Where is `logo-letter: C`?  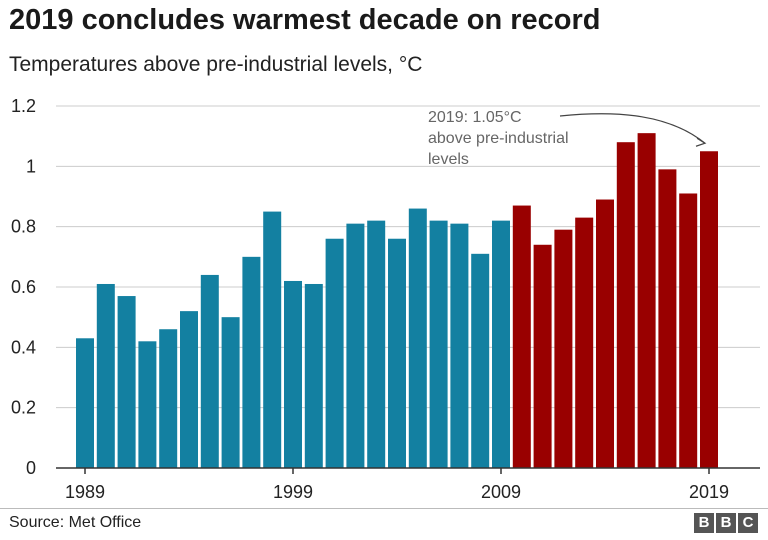 logo-letter: C is located at coordinates (748, 523).